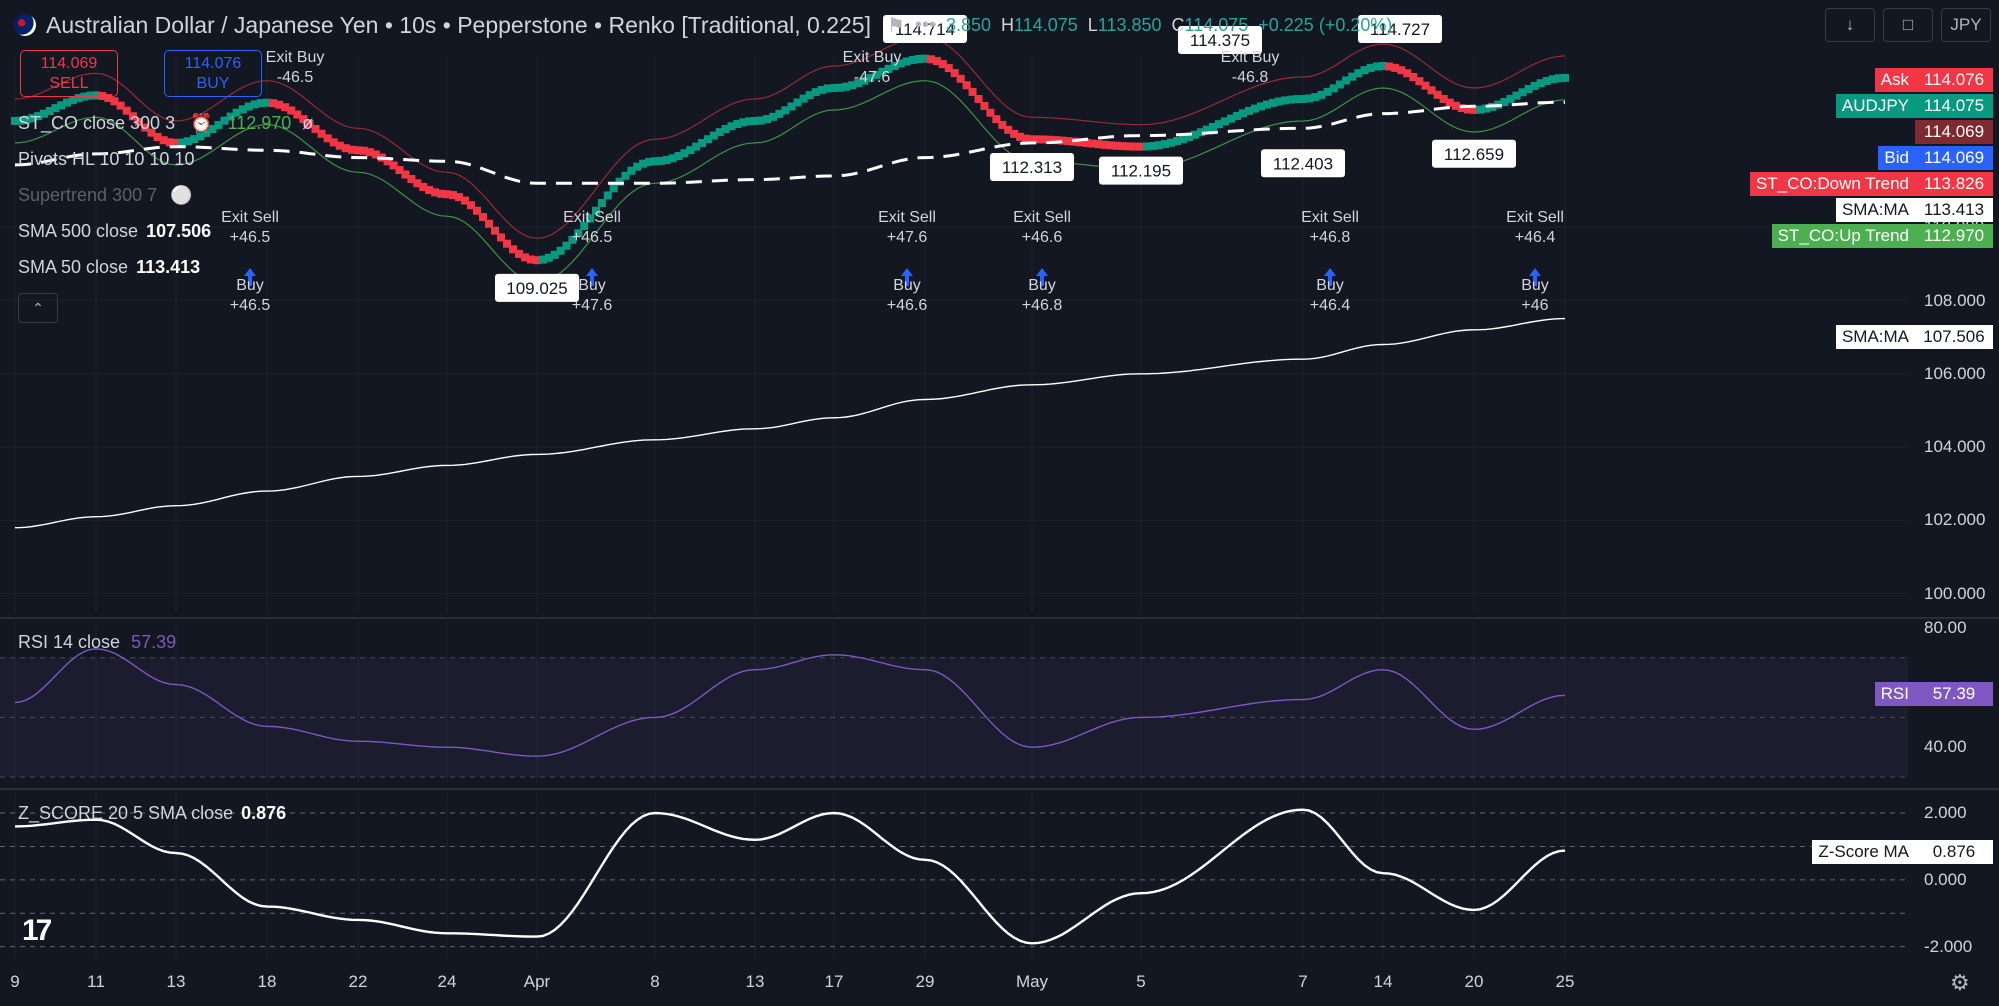 The width and height of the screenshot is (1999, 1006). I want to click on legend-st-co-value: 112.970, so click(259, 123).